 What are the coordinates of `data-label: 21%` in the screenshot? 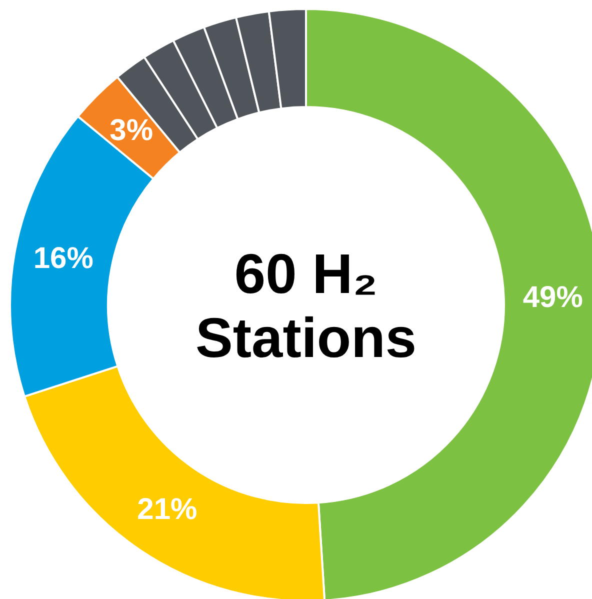 It's located at (167, 509).